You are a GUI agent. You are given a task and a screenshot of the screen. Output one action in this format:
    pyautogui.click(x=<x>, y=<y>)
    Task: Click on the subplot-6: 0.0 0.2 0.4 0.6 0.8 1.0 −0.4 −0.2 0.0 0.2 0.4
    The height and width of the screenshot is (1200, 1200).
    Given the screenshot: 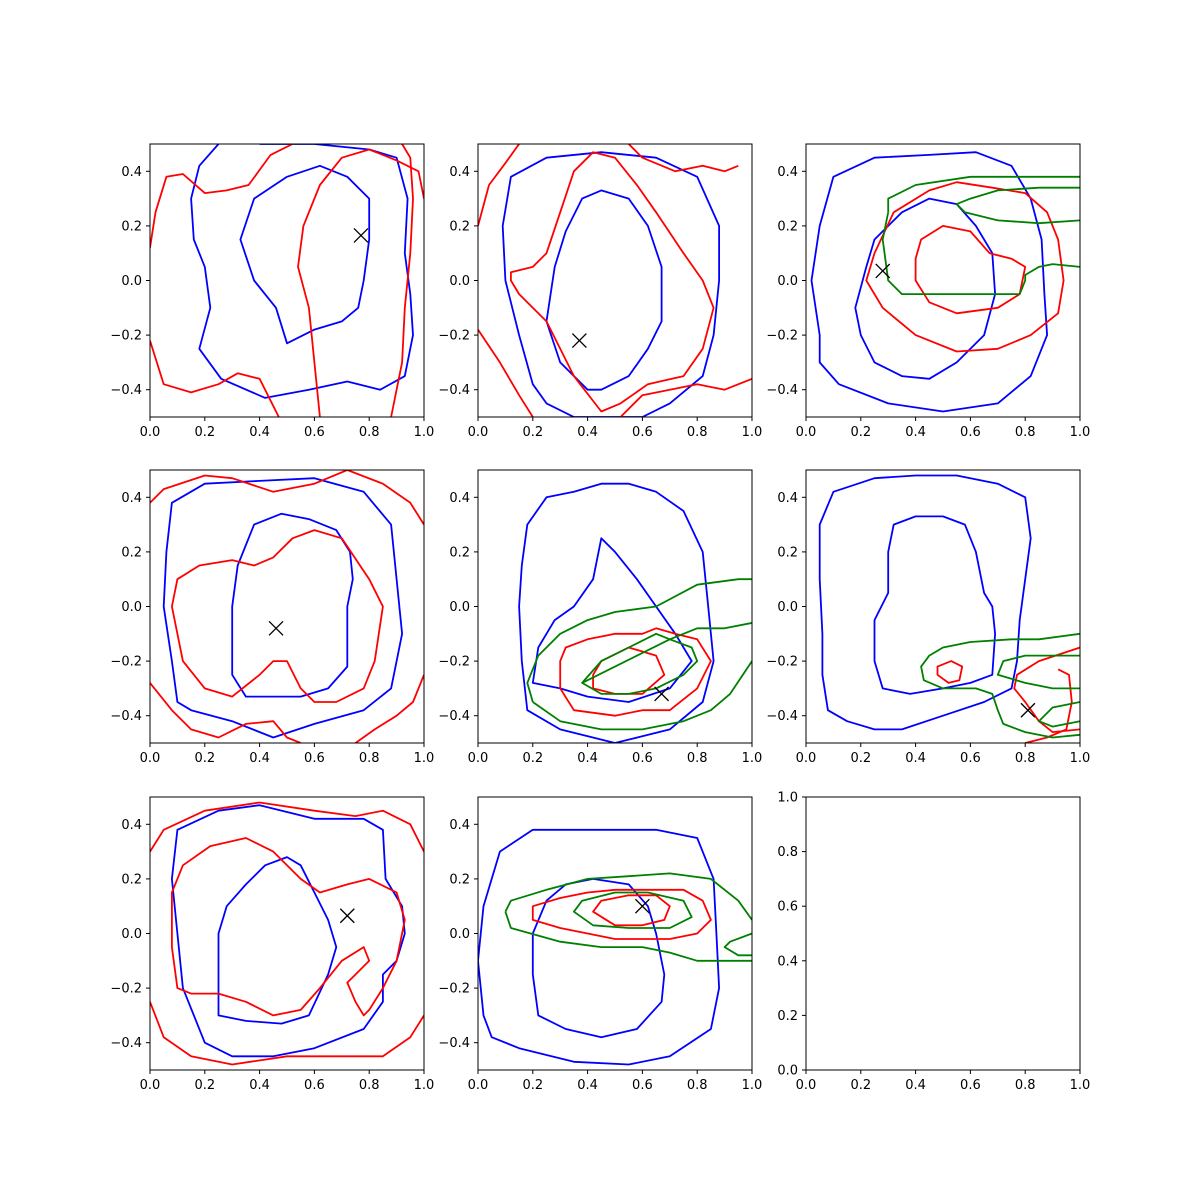 What is the action you would take?
    pyautogui.click(x=928, y=617)
    